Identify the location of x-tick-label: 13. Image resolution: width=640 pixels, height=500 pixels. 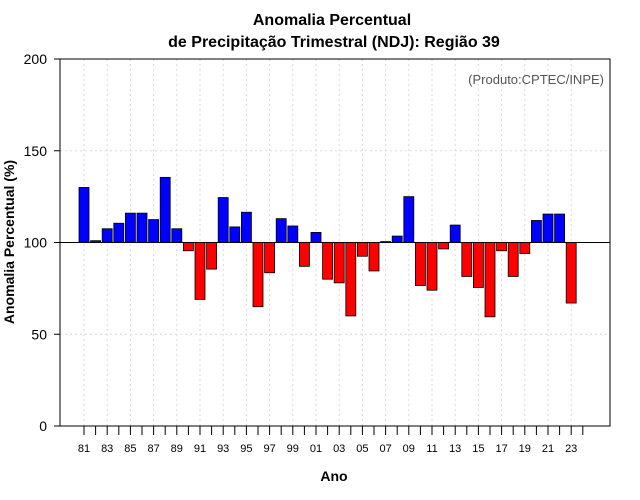
(455, 449).